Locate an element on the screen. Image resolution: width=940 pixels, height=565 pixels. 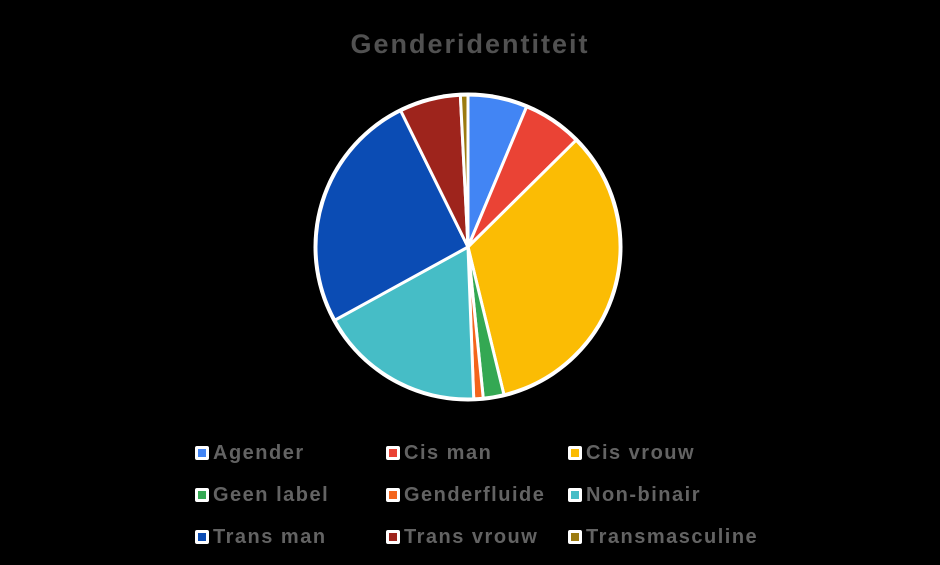
legend-item-genderfluide: Genderfluide is located at coordinates (477, 495).